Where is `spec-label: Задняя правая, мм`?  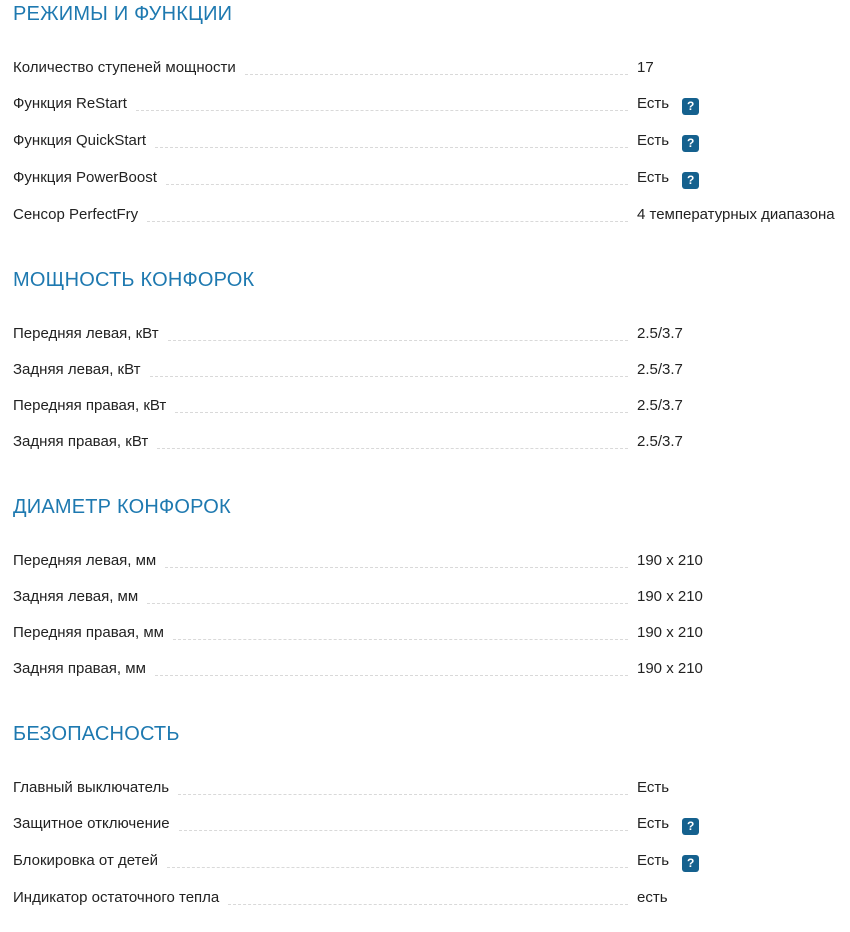
spec-label: Задняя правая, мм is located at coordinates (79, 668).